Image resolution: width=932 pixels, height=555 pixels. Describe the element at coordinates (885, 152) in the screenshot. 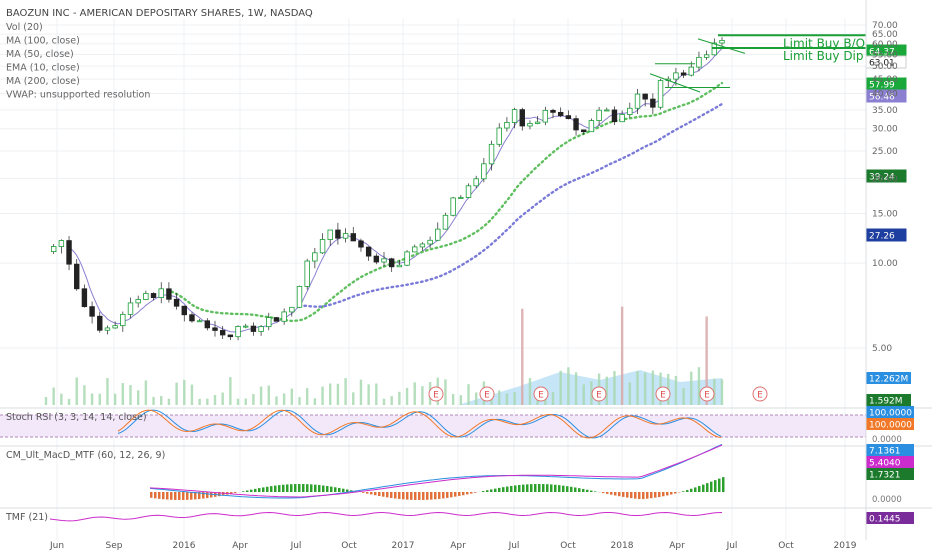

I see `price-tick-label: 25.00` at that location.